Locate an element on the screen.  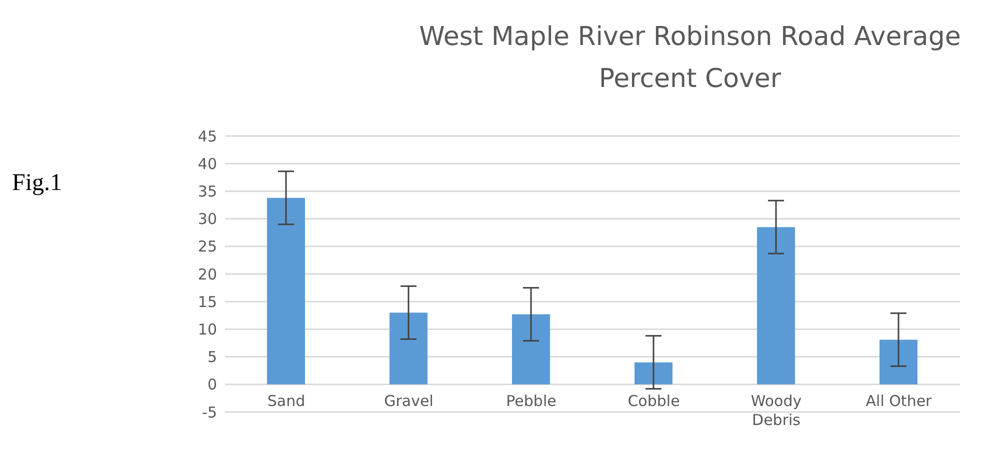
y-tick-label: 15 is located at coordinates (207, 301).